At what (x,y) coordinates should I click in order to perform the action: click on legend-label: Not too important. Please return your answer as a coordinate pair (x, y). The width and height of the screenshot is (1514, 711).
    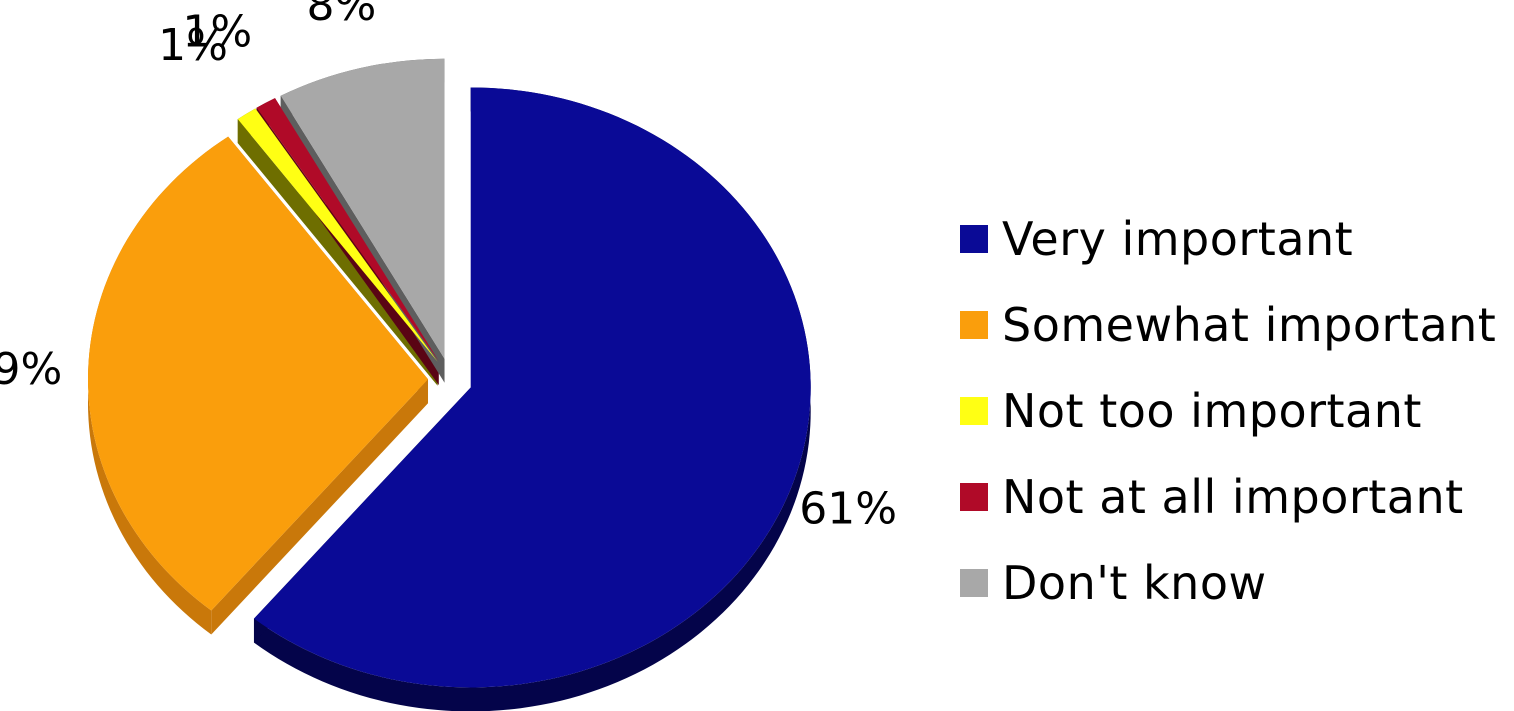
    Looking at the image, I should click on (1212, 411).